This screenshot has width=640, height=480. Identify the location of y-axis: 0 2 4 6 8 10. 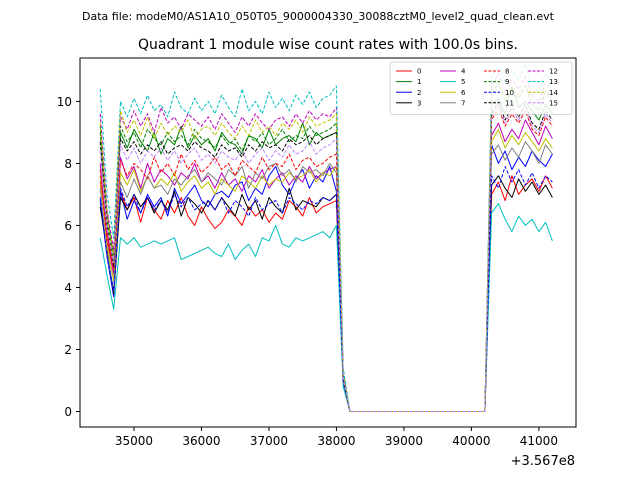
(68, 257).